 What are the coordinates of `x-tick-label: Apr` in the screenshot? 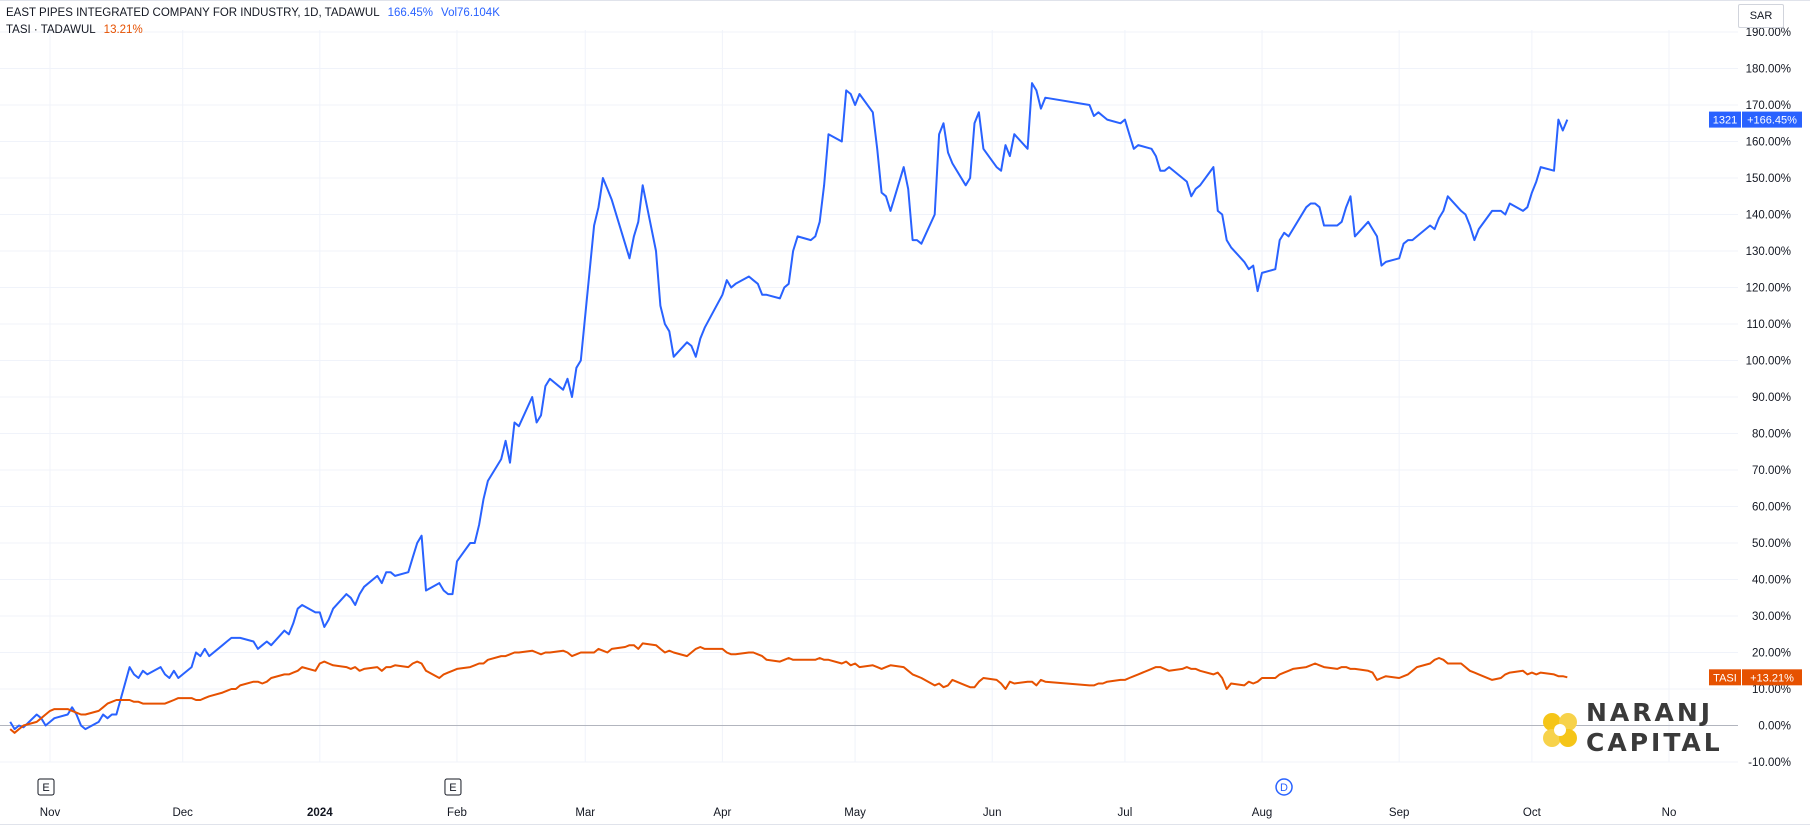 It's located at (722, 813).